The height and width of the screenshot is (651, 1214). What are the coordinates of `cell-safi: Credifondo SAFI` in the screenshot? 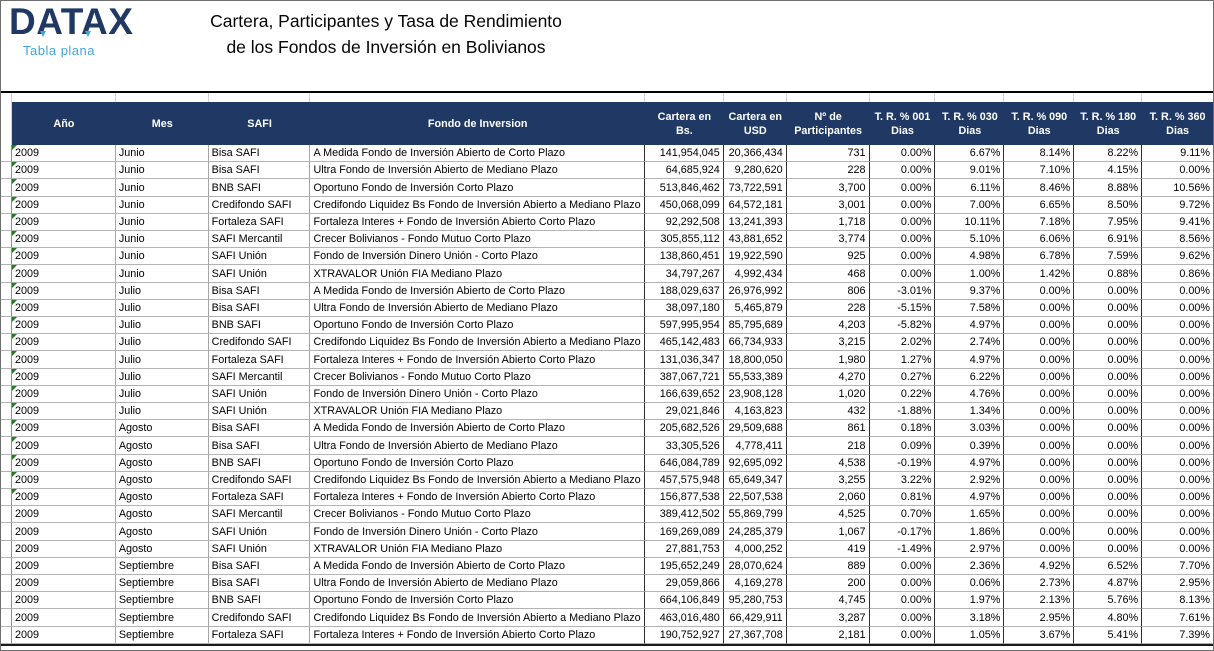 It's located at (259, 205).